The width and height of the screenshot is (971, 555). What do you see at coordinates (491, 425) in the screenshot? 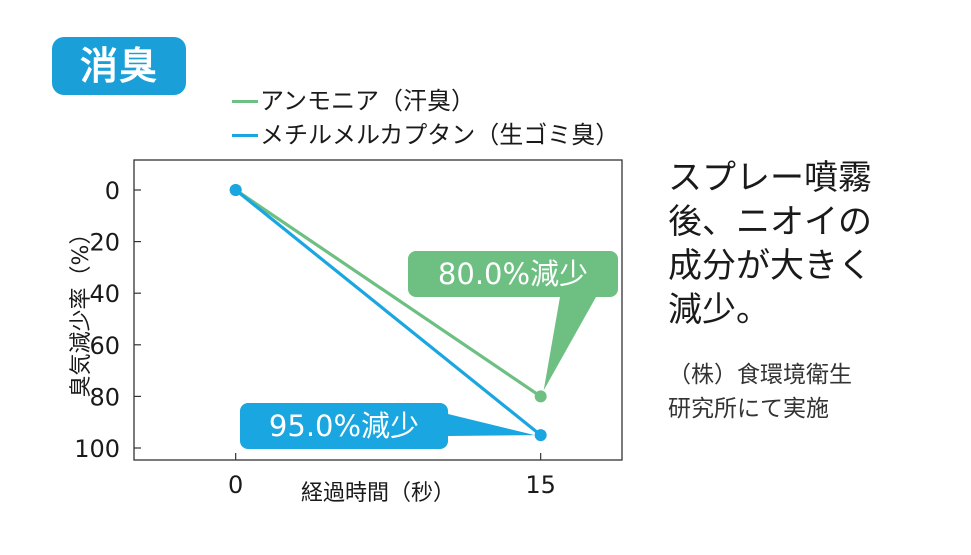
I see `callout-pointer-mercaptan` at bounding box center [491, 425].